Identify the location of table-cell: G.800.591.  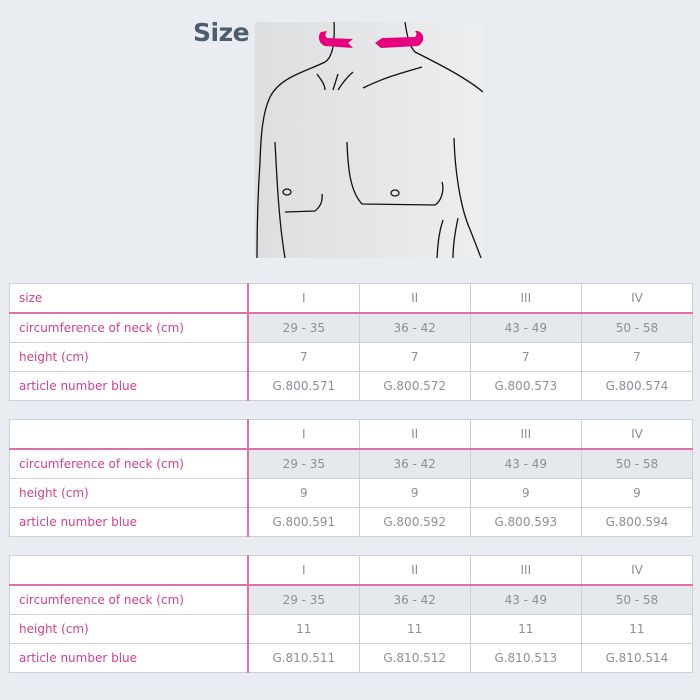
(303, 522).